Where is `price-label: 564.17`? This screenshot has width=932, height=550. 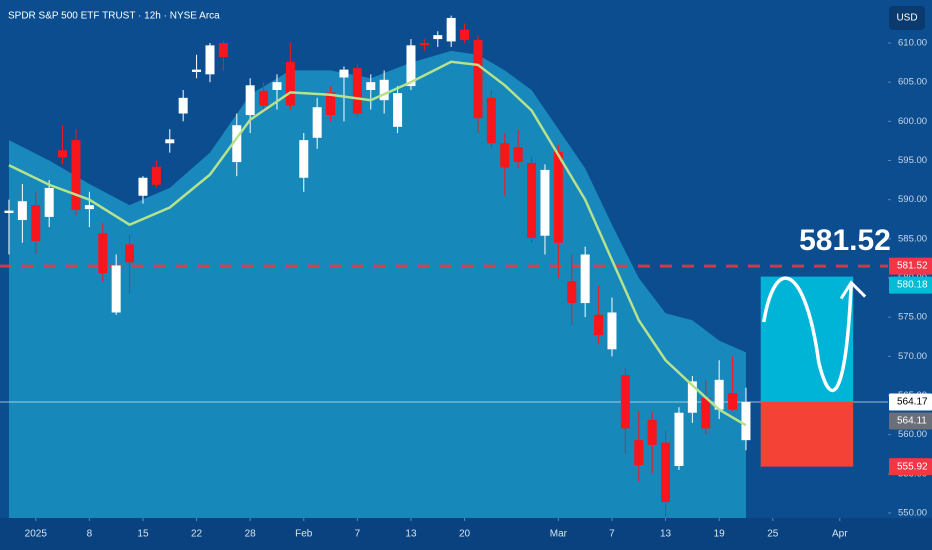
price-label: 564.17 is located at coordinates (912, 402).